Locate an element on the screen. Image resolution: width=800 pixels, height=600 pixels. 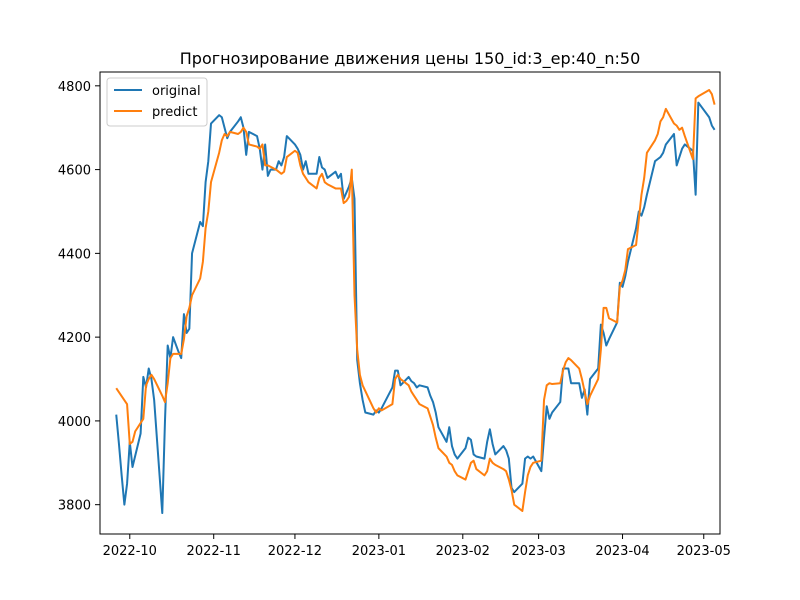
x-tick-label: 2022-11 is located at coordinates (214, 551).